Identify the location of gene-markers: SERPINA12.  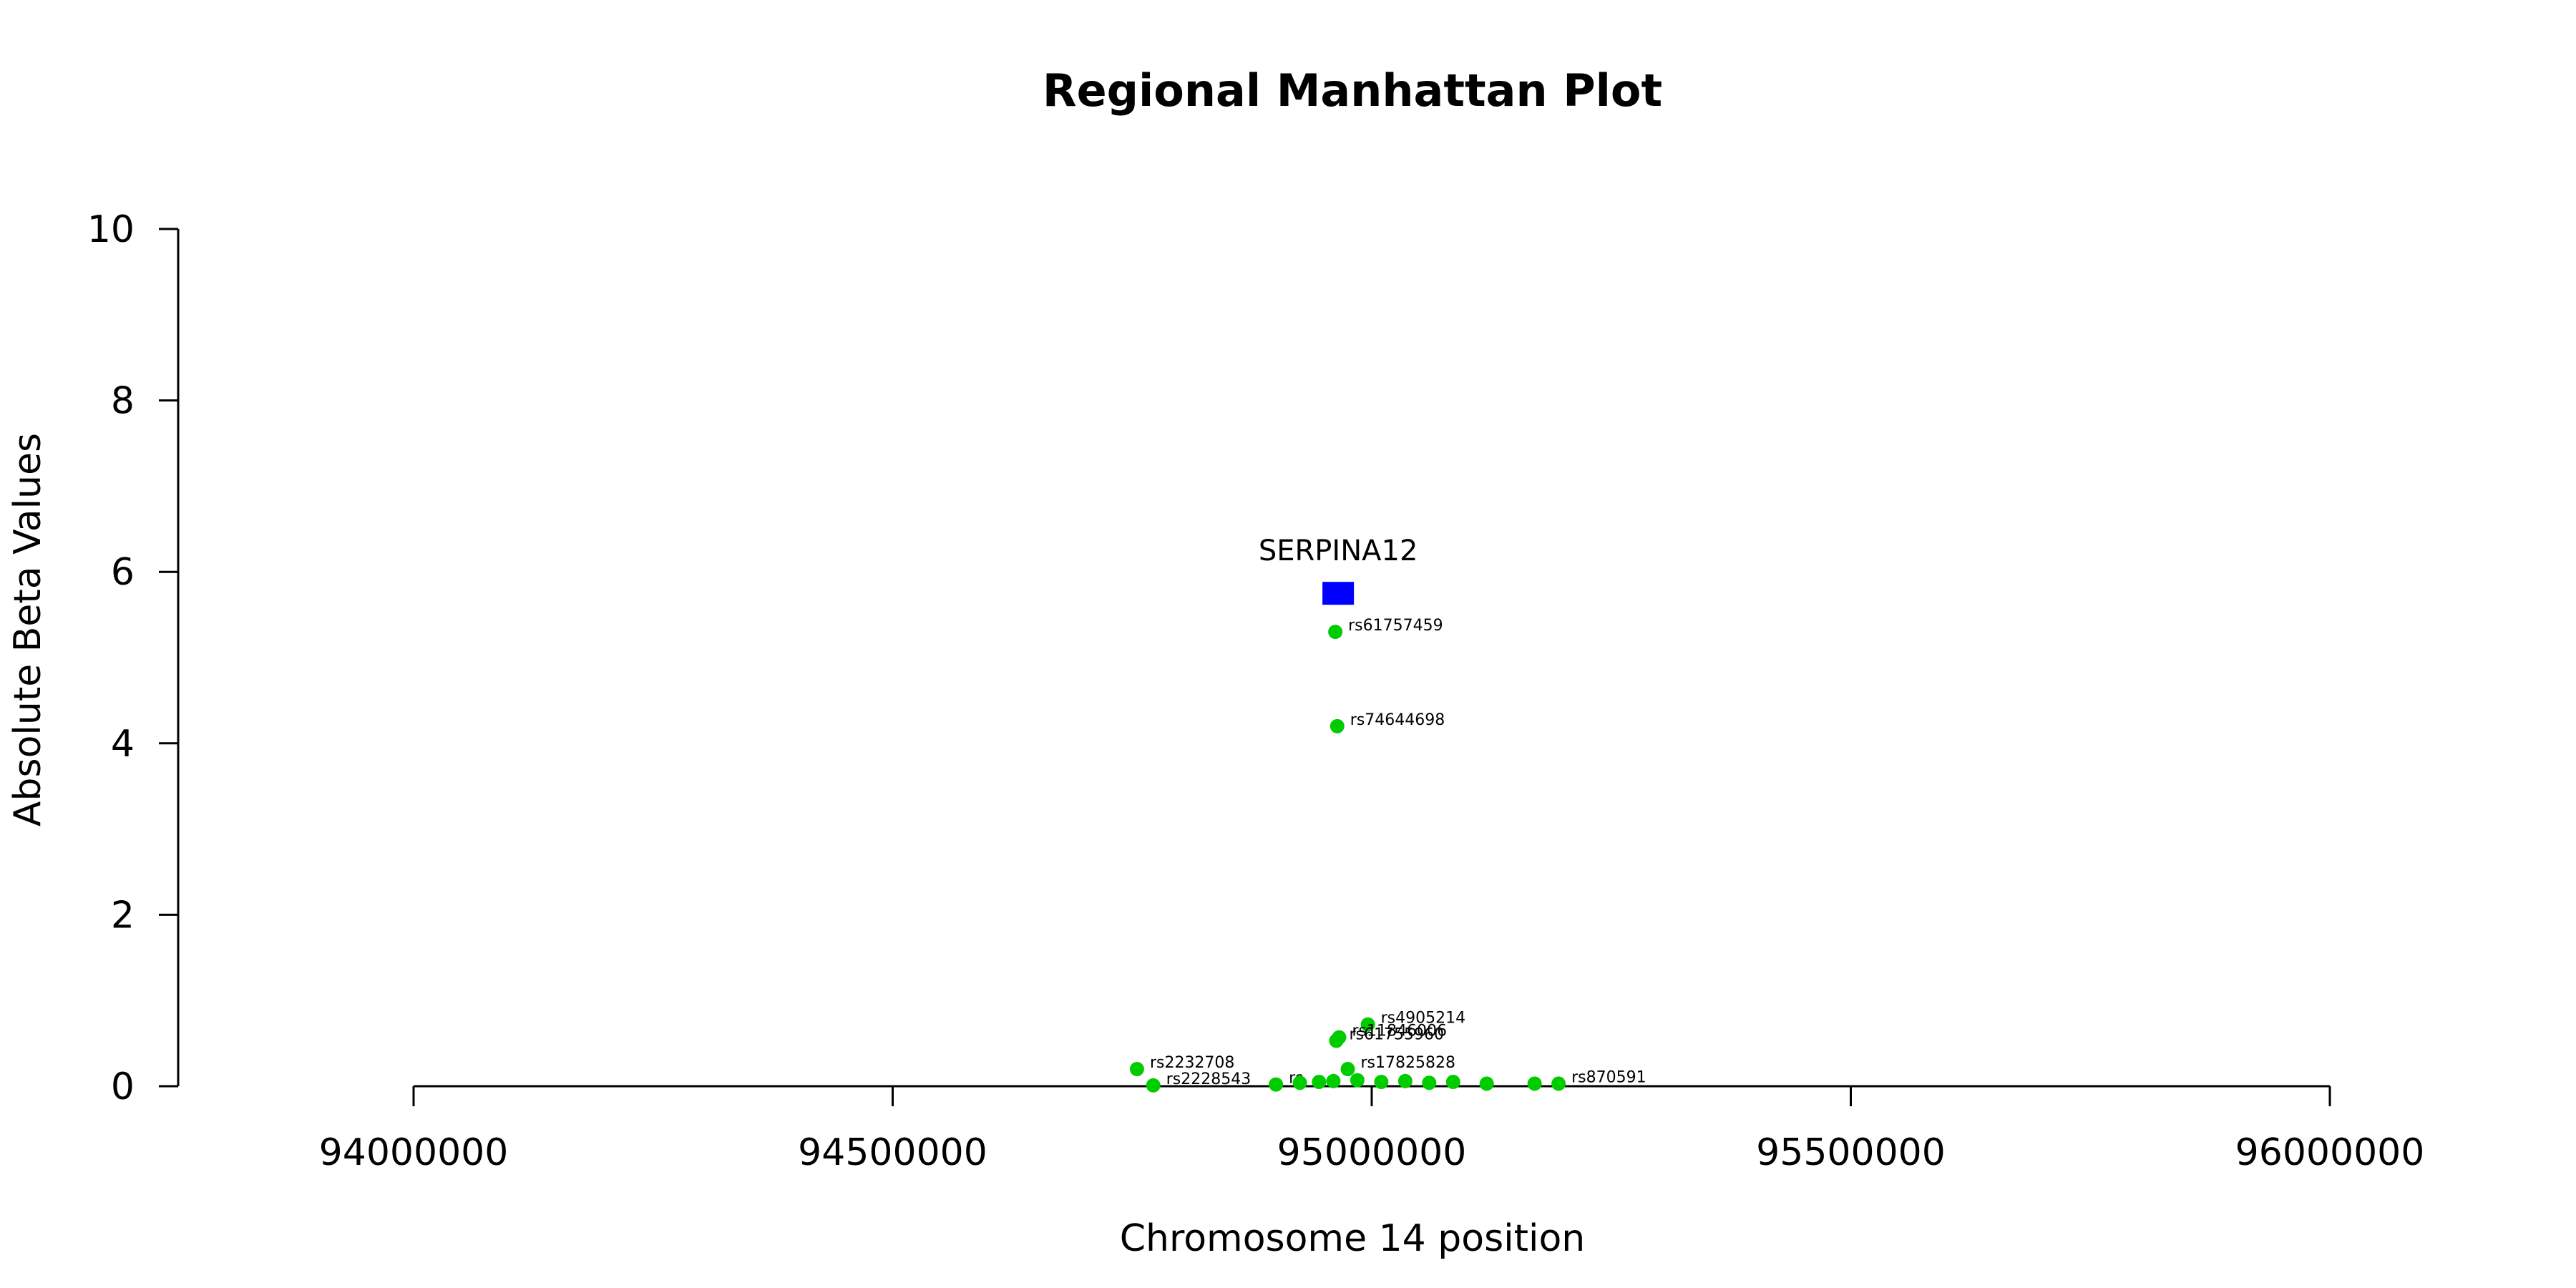
(1338, 570).